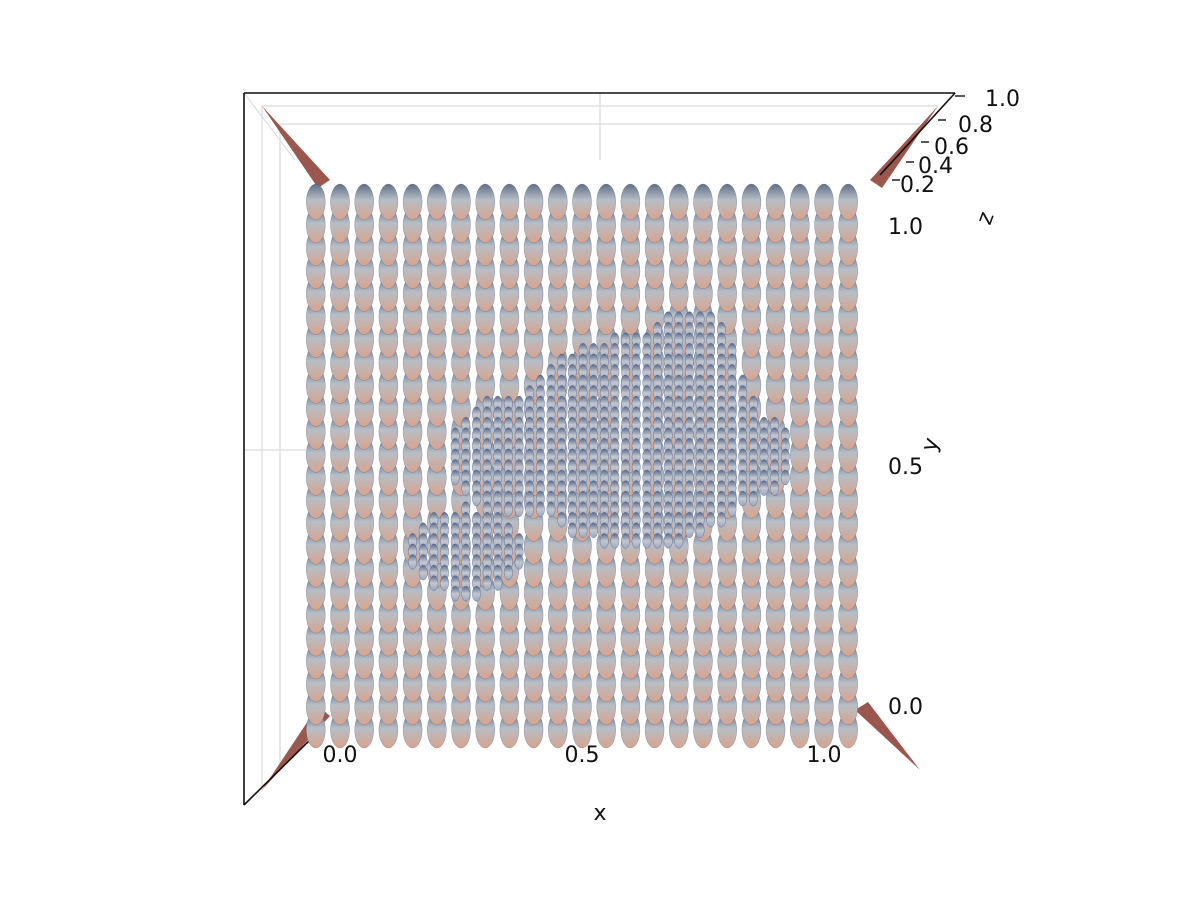 The width and height of the screenshot is (1200, 900). Describe the element at coordinates (887, 736) in the screenshot. I see `corner-wedge-bottom-right` at that location.